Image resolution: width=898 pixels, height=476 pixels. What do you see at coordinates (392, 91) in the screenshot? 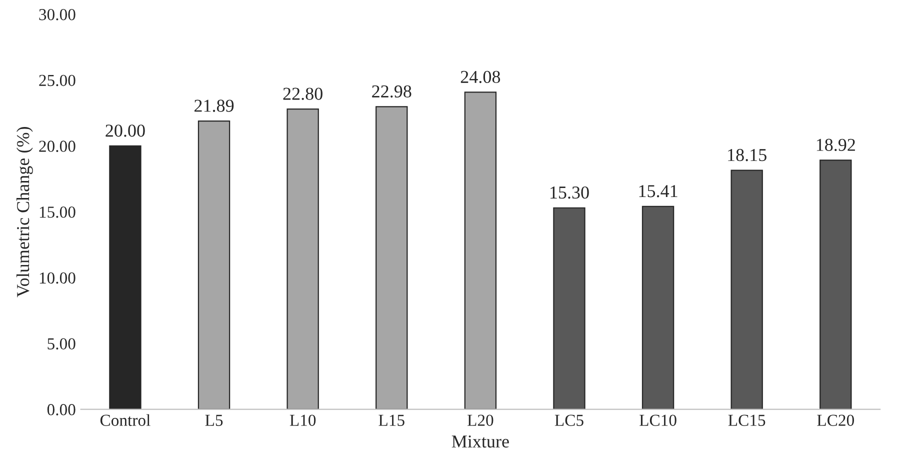
I see `data-label: 22.98` at bounding box center [392, 91].